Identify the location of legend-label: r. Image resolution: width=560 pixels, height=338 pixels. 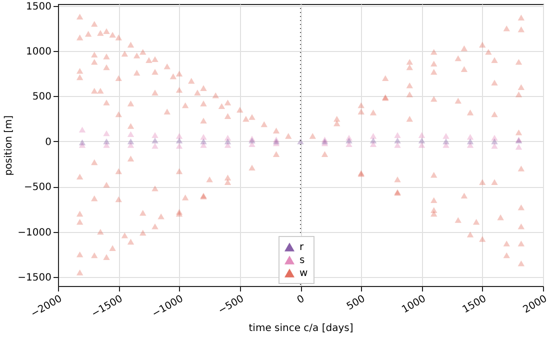
(302, 247).